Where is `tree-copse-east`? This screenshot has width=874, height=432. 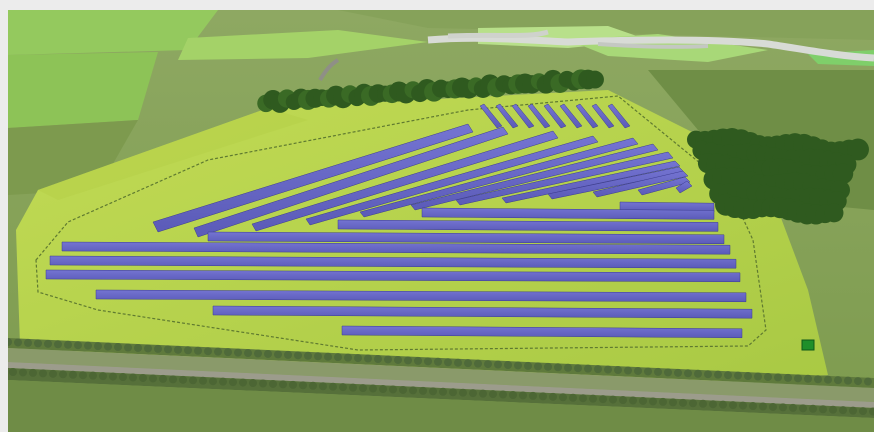
tree-copse-east is located at coordinates (777, 176).